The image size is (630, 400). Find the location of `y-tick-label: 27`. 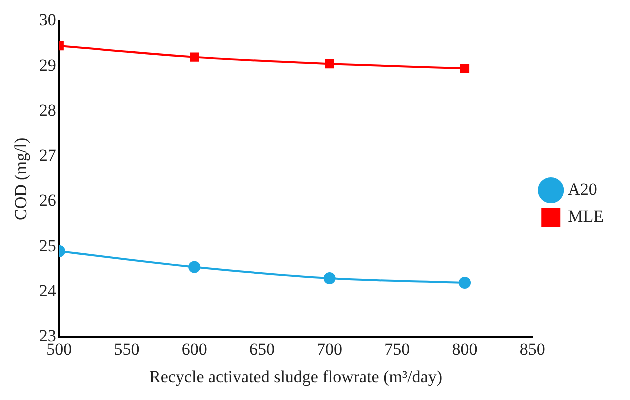

y-tick-label: 27 is located at coordinates (48, 156).